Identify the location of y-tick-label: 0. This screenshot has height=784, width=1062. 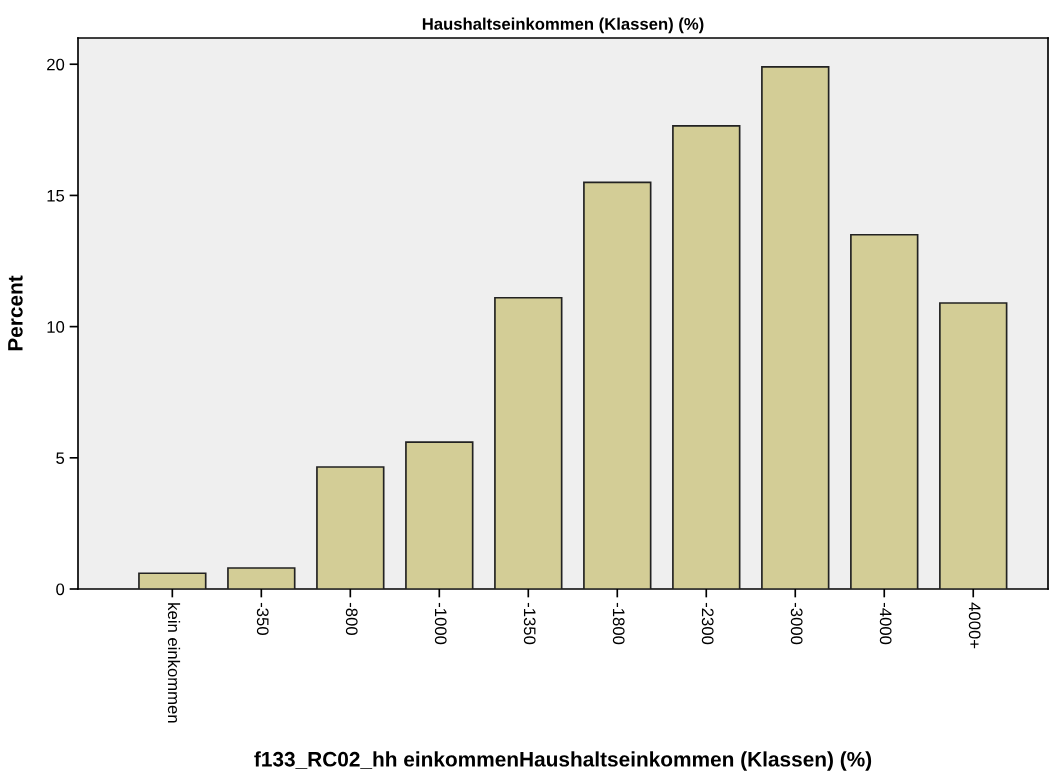
(60, 589).